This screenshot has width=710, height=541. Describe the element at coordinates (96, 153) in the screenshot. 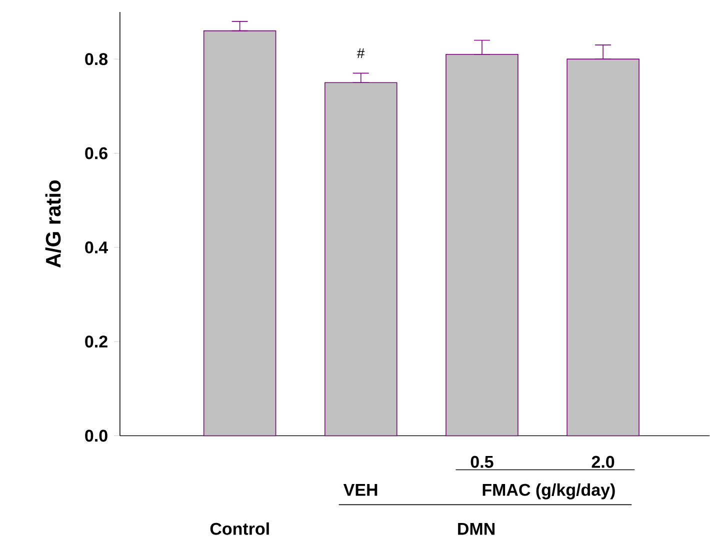

I see `y-tick-label: 0.6` at that location.